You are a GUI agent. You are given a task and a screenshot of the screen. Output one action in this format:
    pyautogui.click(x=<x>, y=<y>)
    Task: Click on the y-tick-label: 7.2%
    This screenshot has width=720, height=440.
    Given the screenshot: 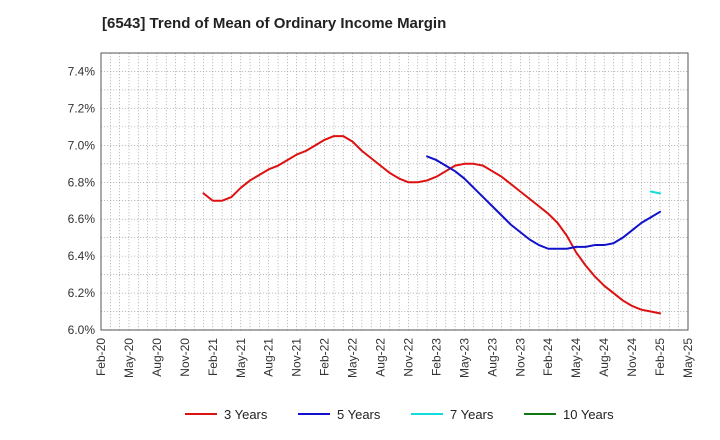 What is the action you would take?
    pyautogui.click(x=82, y=108)
    